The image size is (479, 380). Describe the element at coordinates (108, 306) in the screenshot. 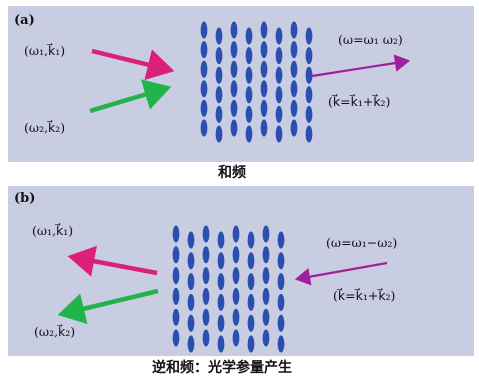

I see `output-beam-2-arrow` at that location.